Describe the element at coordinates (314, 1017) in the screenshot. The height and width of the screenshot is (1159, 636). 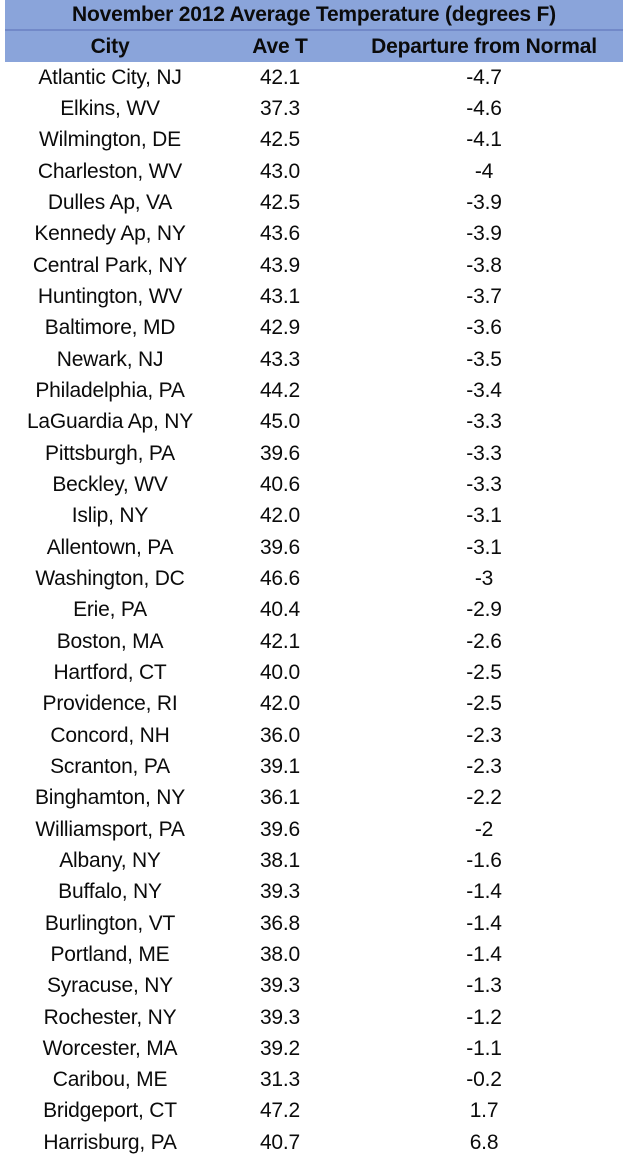
I see `table-row: Rochester, NY 39.3 -1.2` at that location.